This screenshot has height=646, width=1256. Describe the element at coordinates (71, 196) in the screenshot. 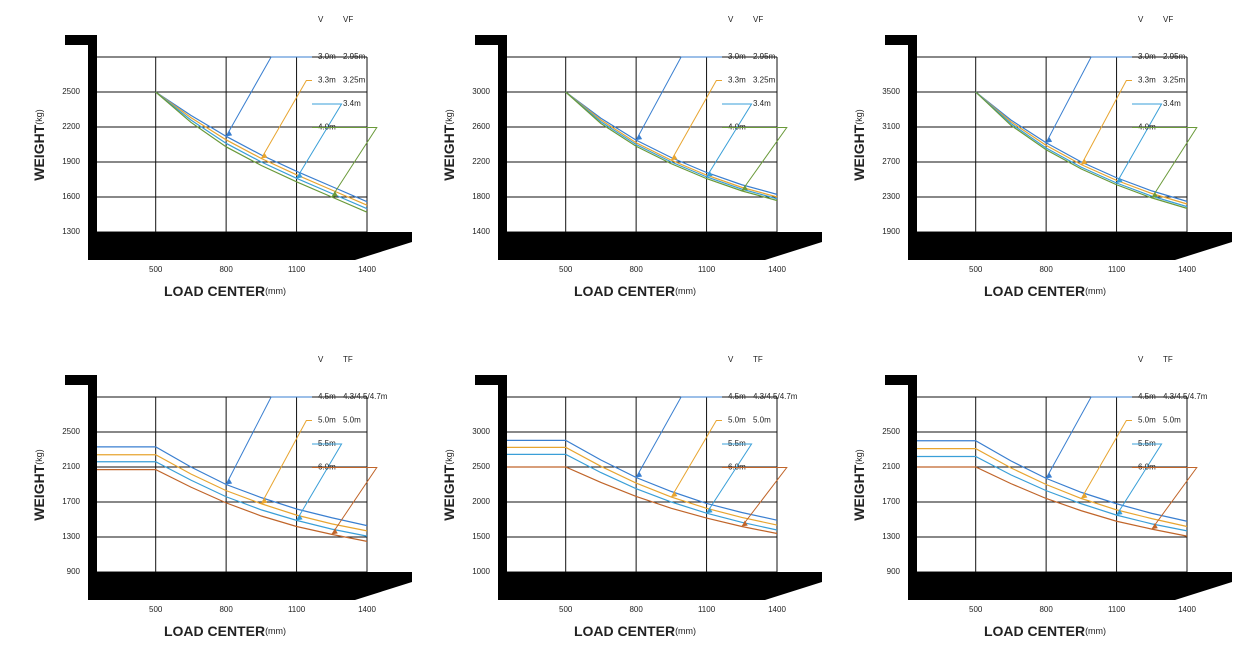

I see `y-tick-label: 1600` at that location.